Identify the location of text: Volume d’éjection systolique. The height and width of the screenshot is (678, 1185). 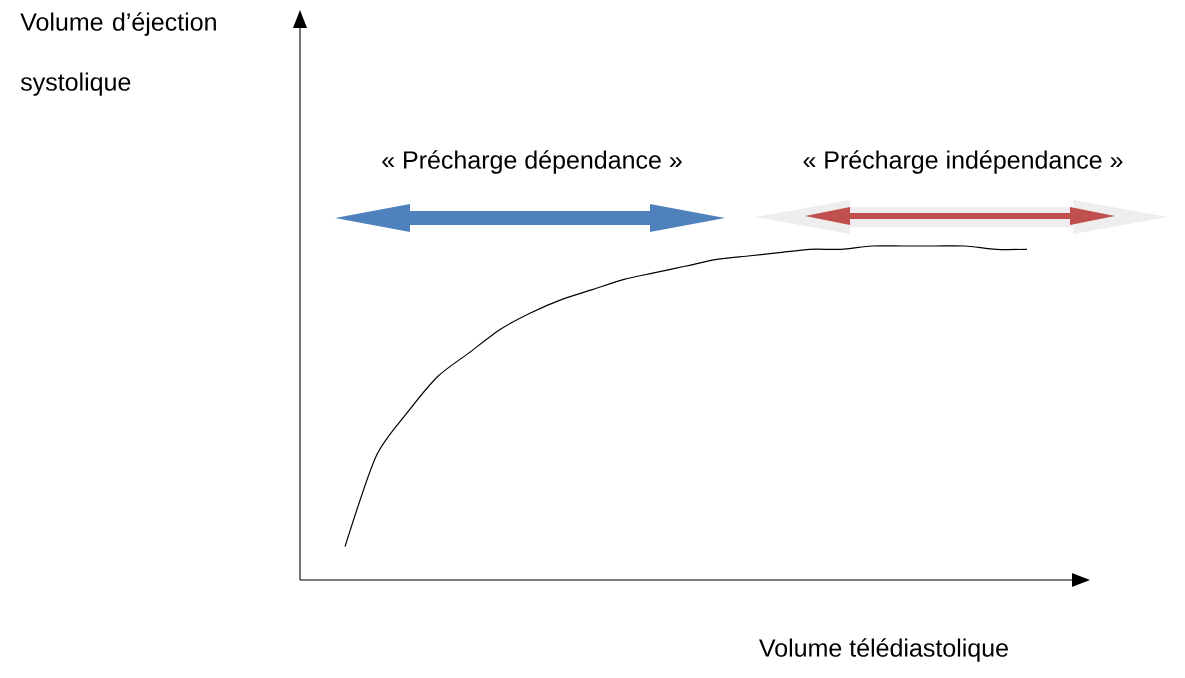
(118, 54).